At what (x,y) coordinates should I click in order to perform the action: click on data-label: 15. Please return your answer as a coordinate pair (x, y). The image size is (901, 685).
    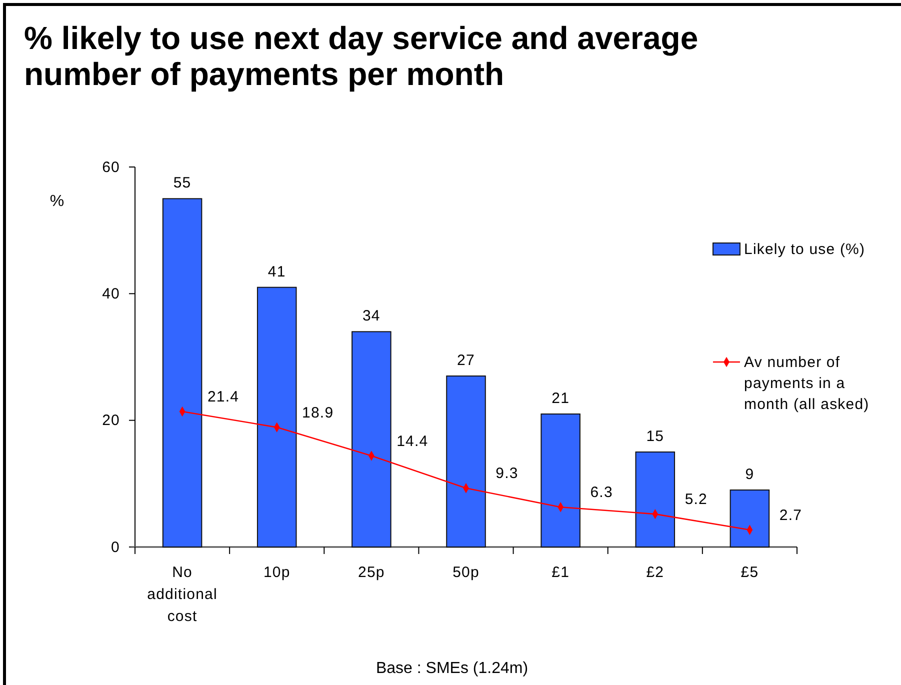
    Looking at the image, I should click on (655, 436).